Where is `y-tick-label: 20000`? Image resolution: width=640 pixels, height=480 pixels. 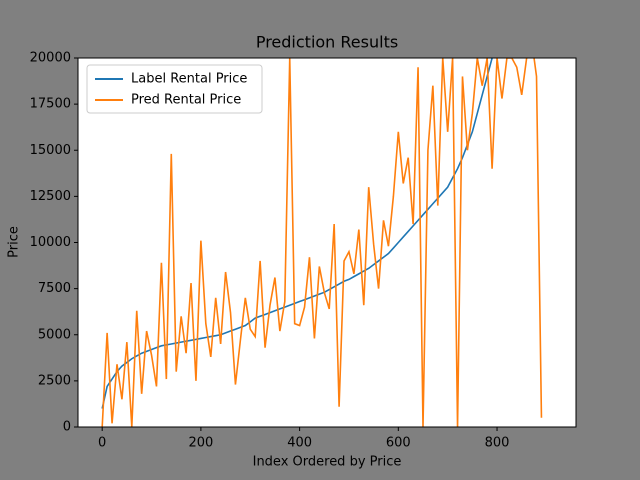 y-tick-label: 20000 is located at coordinates (50, 58).